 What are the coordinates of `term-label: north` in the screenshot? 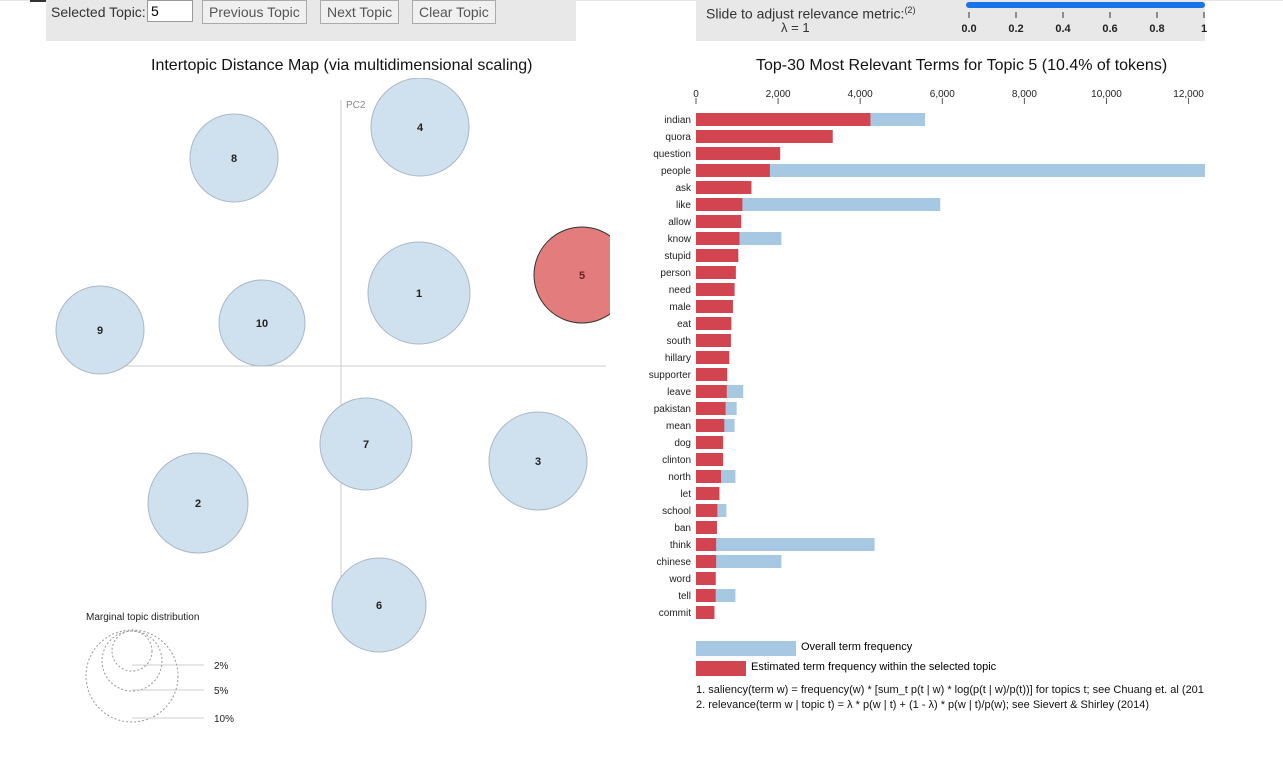 It's located at (679, 477).